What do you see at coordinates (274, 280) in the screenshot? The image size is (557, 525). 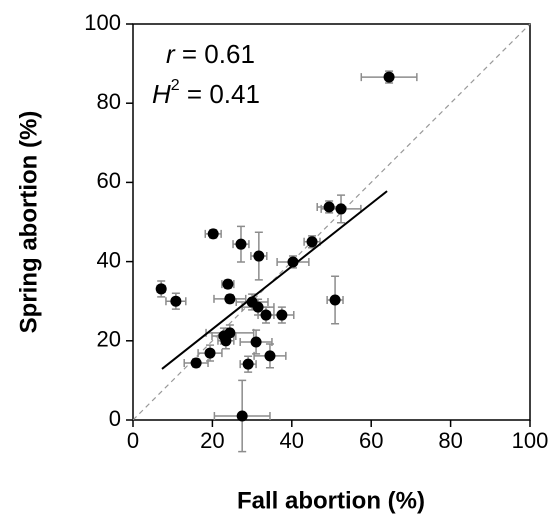 I see `fit-line` at bounding box center [274, 280].